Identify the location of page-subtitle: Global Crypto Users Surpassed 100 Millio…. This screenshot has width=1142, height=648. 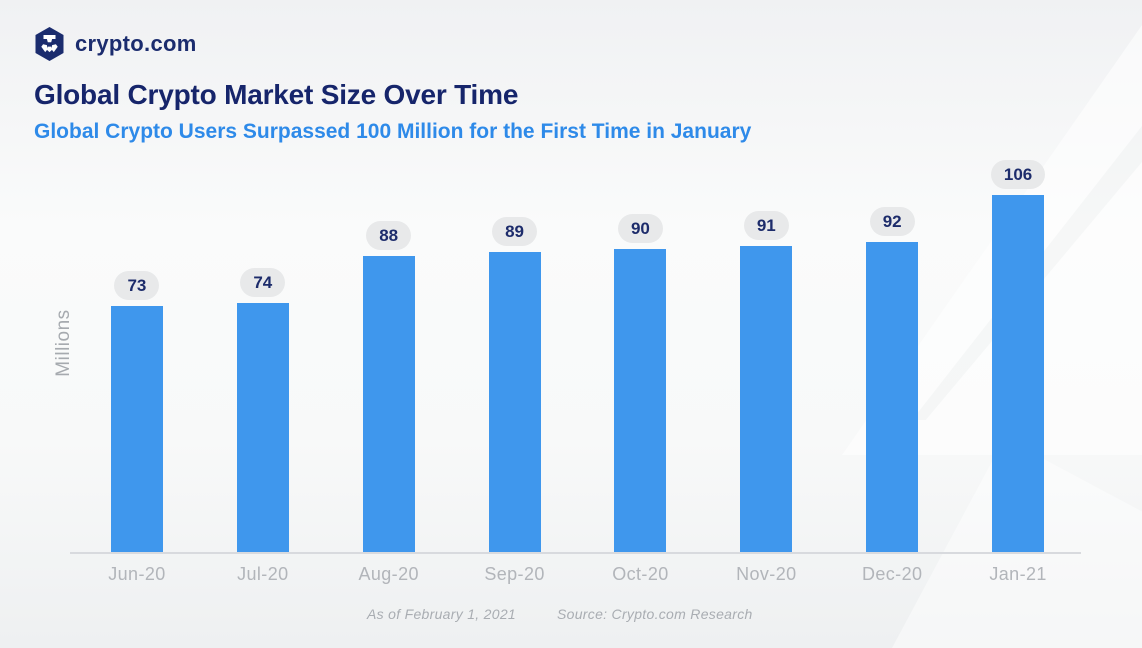
(393, 131).